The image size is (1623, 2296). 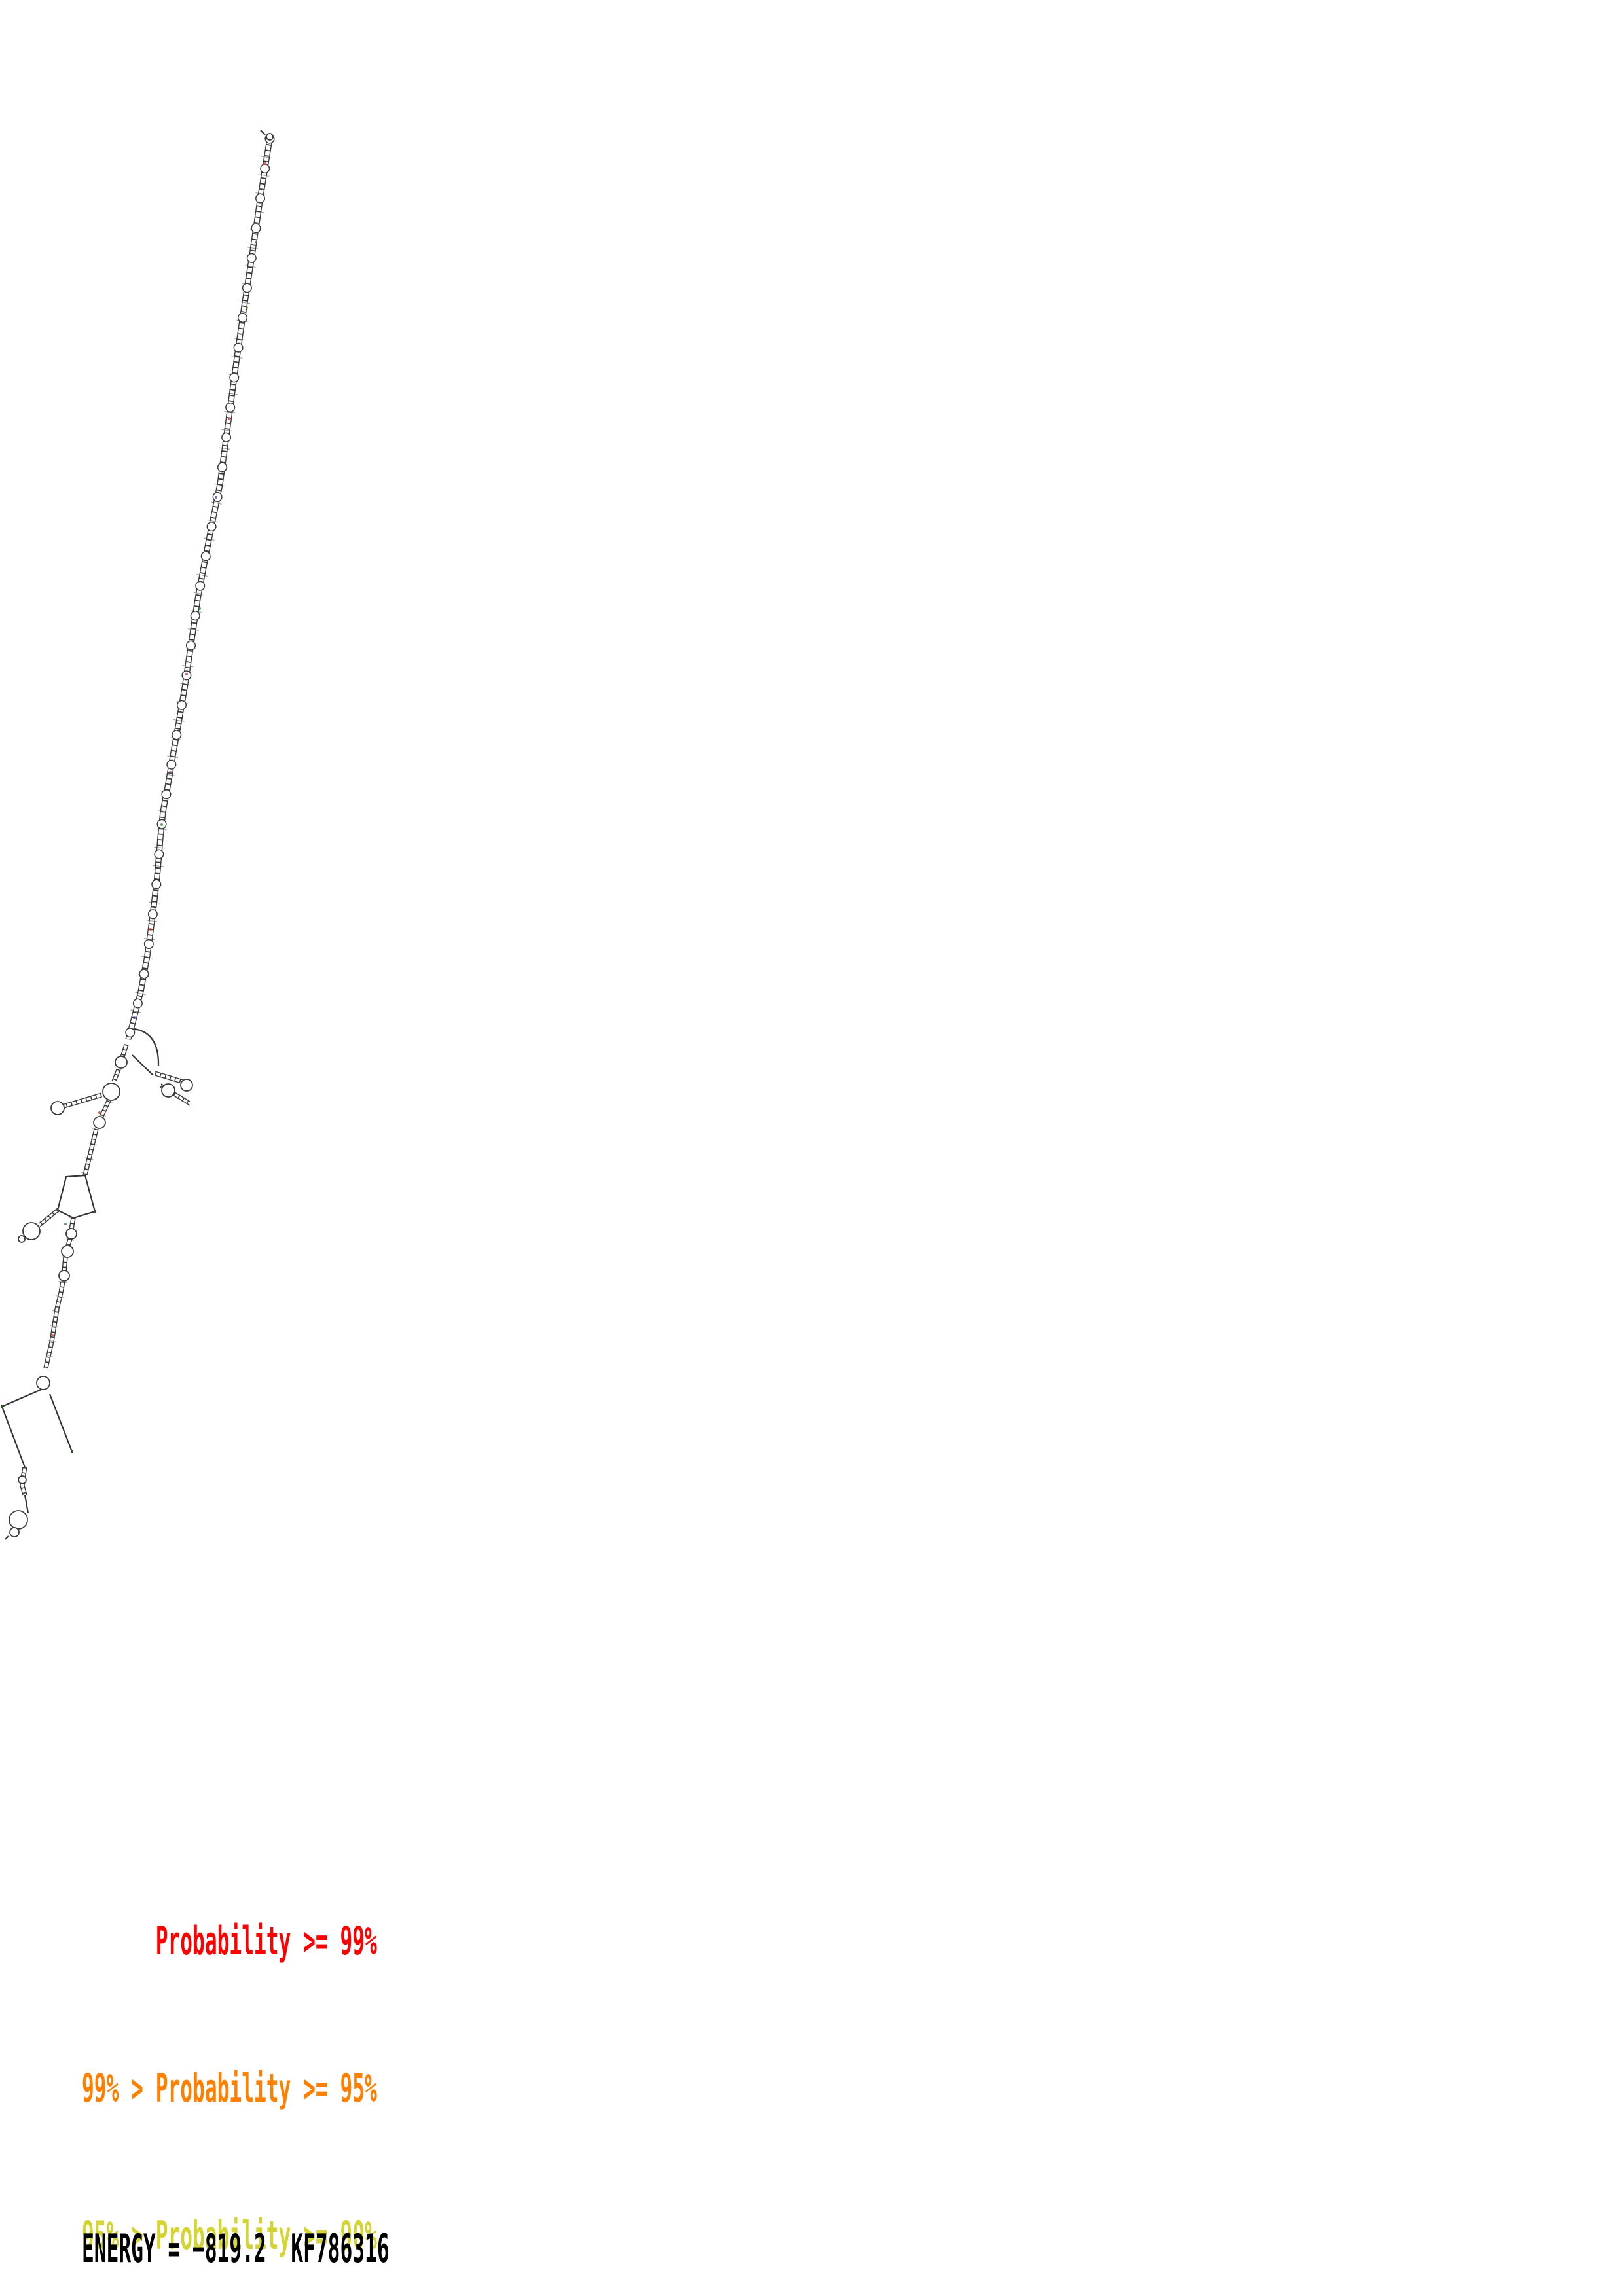 I want to click on strand-end-nodes, so click(x=133, y=791).